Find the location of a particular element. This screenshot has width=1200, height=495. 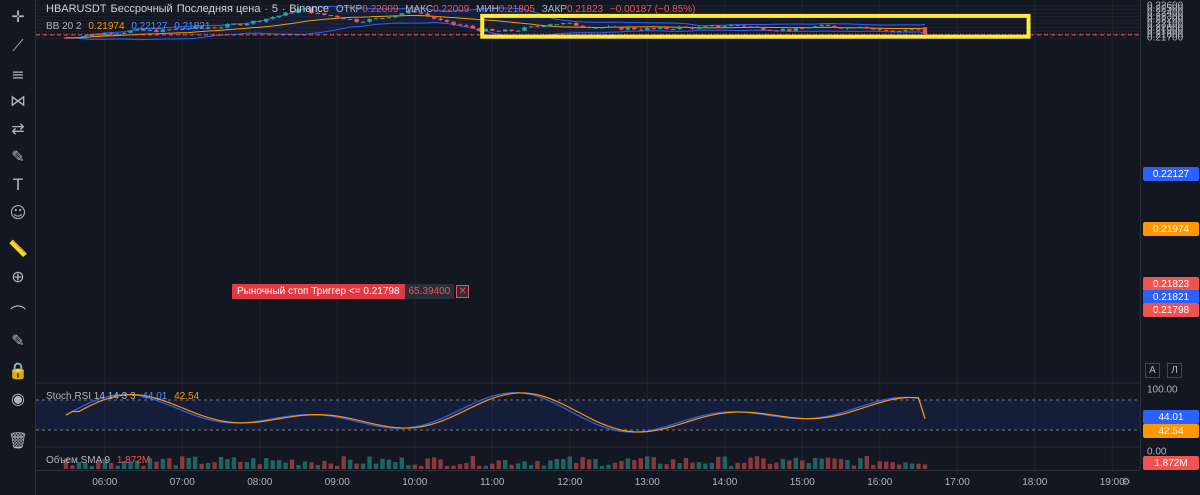

brush-icon: ✎ is located at coordinates (18, 156).